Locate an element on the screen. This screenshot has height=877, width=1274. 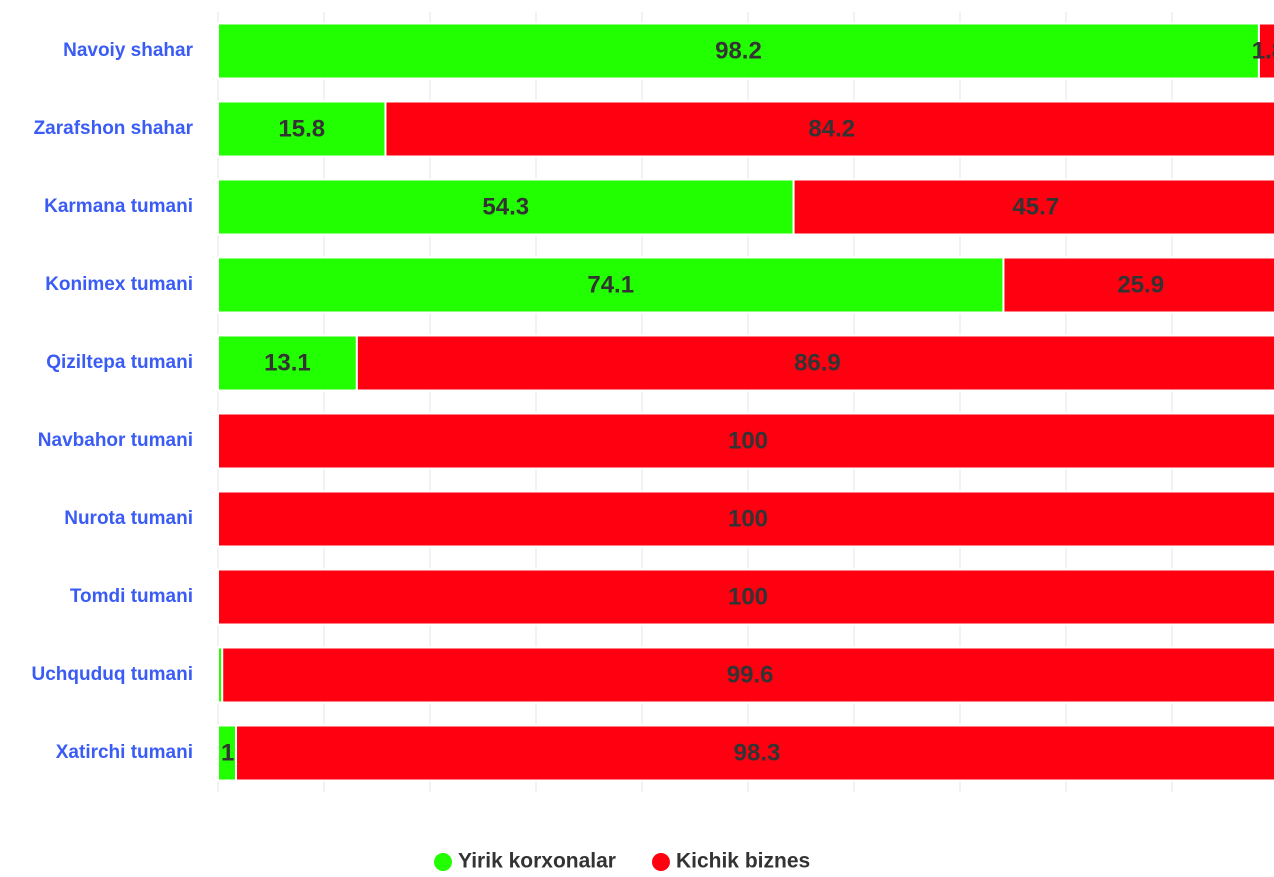
data-label: 98.2 is located at coordinates (738, 50).